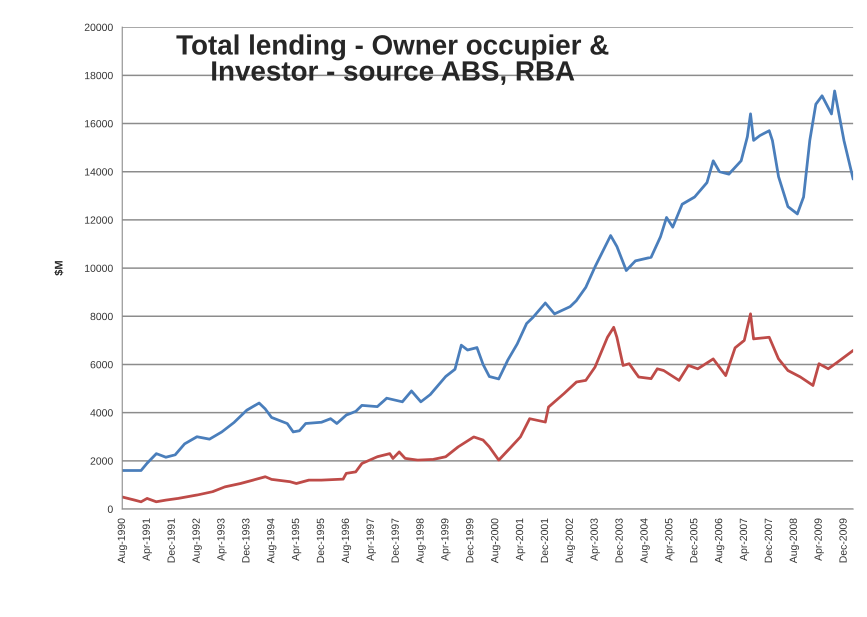 This screenshot has height=617, width=867. I want to click on x-tick-label: Aug-2002, so click(571, 541).